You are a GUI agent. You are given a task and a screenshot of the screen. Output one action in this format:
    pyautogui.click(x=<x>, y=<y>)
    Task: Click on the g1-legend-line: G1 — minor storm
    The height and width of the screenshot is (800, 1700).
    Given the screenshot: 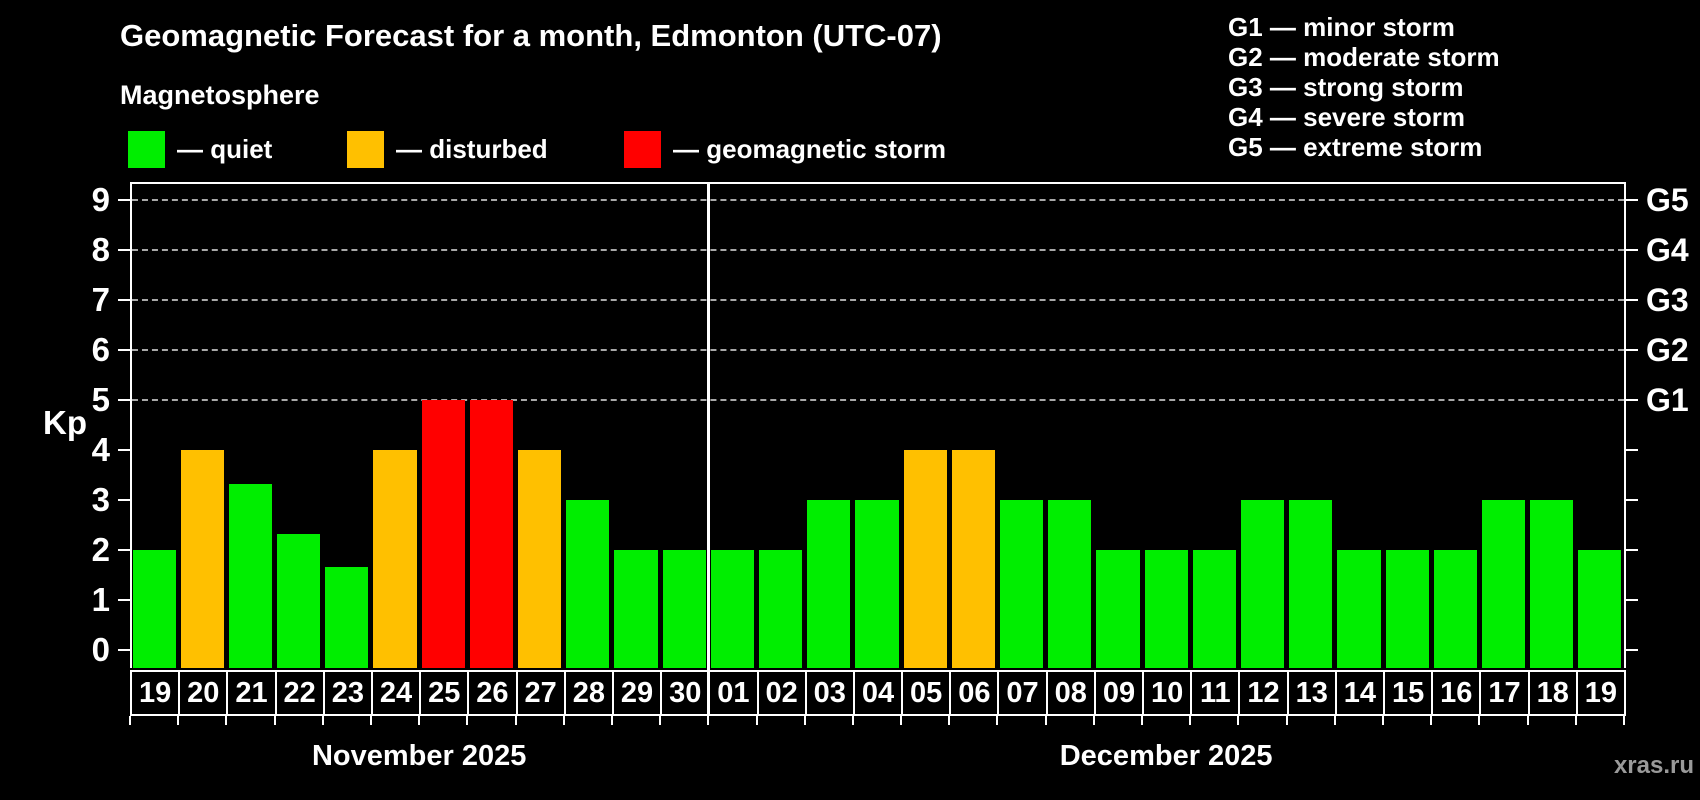 What is the action you would take?
    pyautogui.click(x=1341, y=27)
    